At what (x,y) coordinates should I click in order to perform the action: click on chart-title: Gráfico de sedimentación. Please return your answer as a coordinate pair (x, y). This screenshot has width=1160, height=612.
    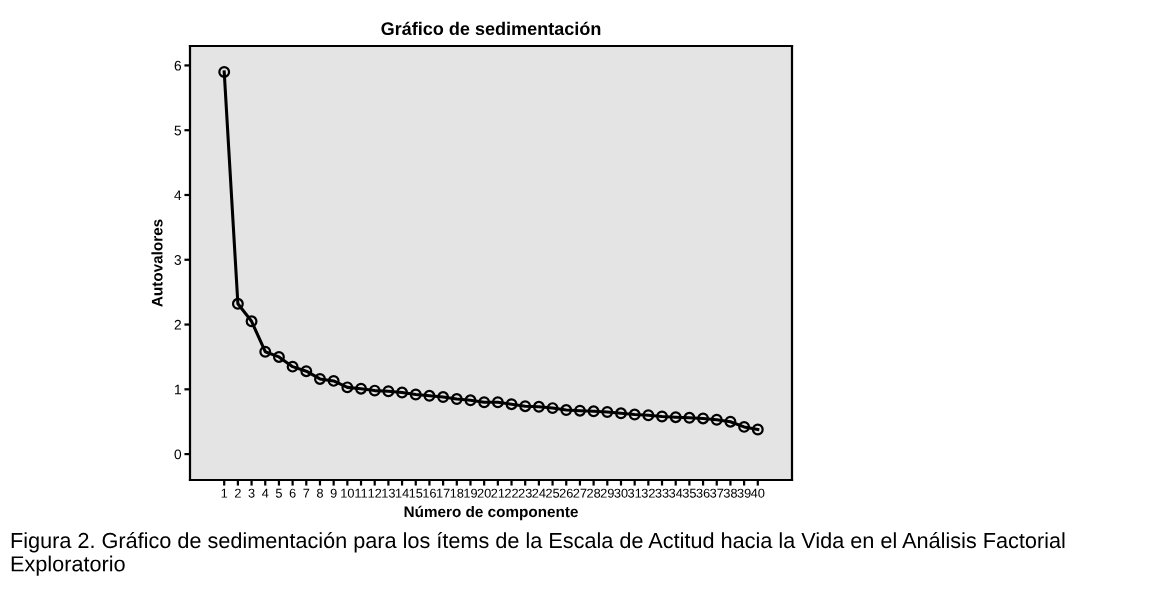
    Looking at the image, I should click on (491, 28).